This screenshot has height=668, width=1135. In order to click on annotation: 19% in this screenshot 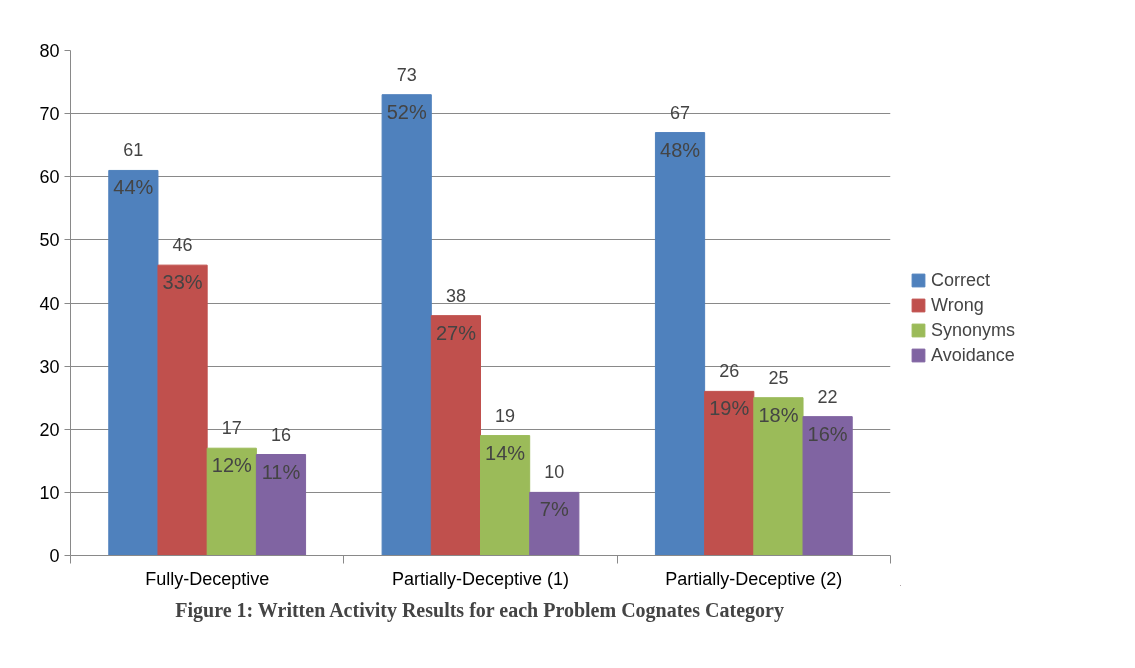, I will do `click(729, 408)`.